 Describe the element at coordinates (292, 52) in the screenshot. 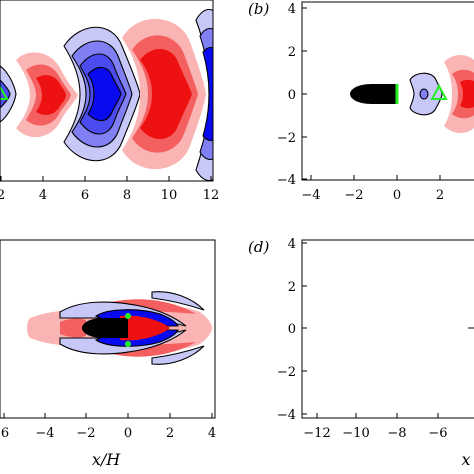

I see `panel-b-ytick-1: 2` at that location.